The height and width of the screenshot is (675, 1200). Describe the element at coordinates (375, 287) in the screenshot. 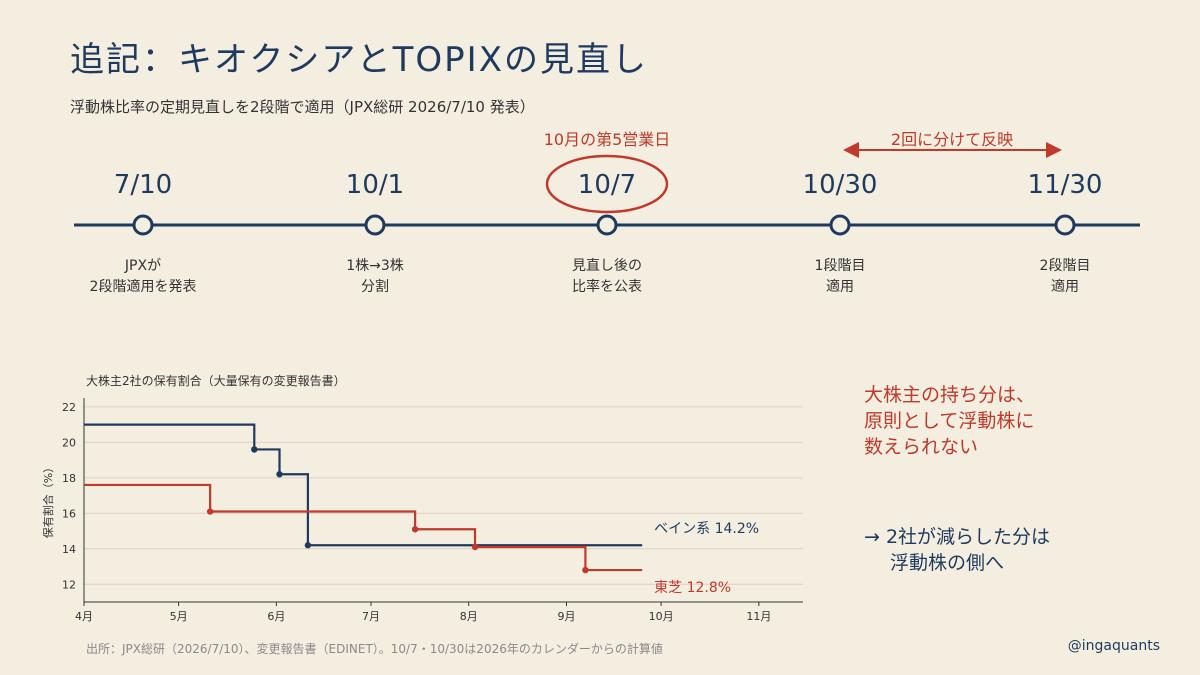

I see `desc-line: 分割` at that location.